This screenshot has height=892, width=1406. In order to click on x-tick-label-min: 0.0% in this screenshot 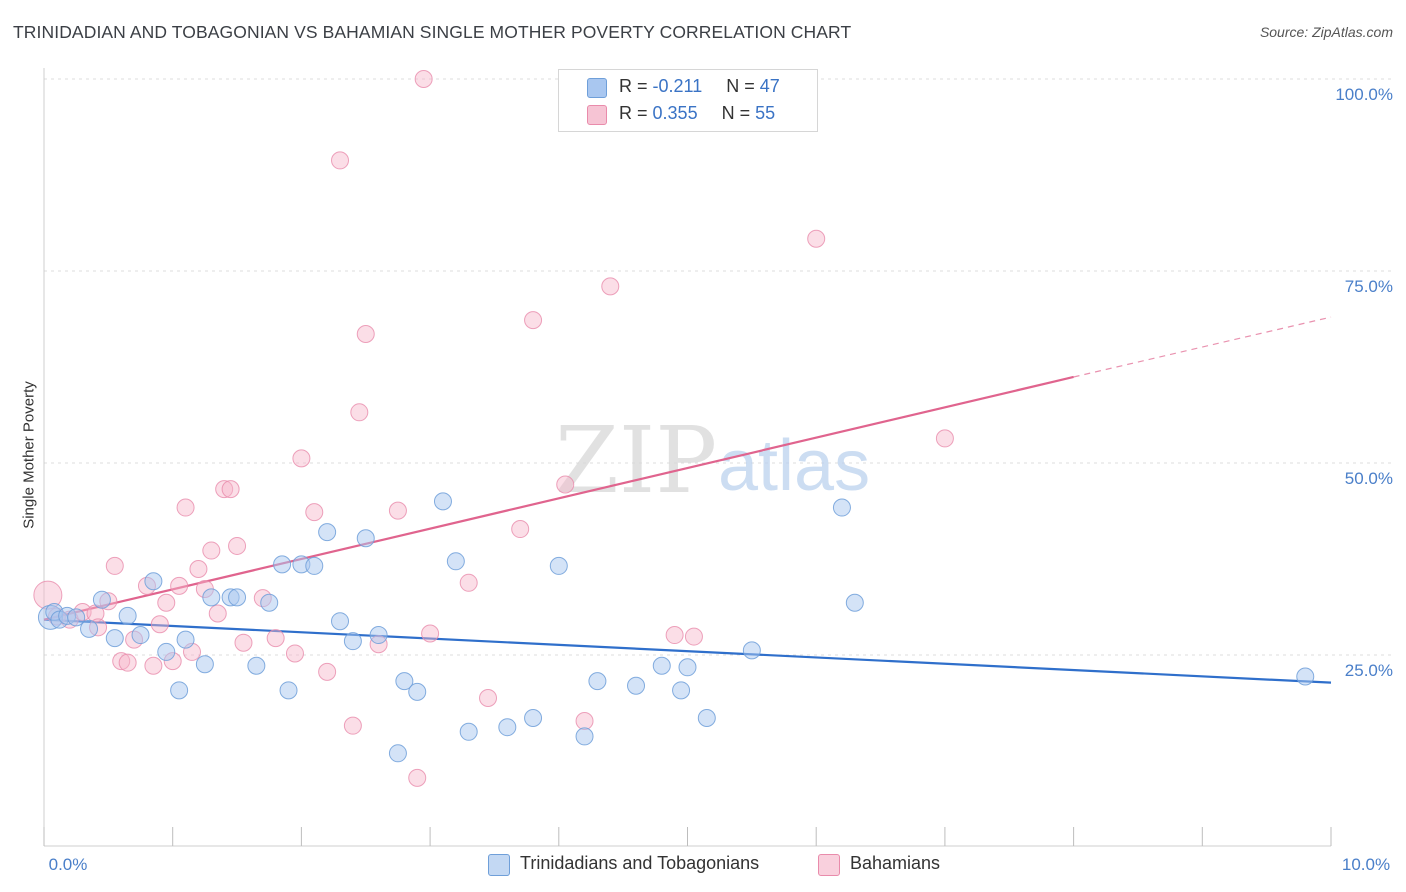, I will do `click(68, 864)`.